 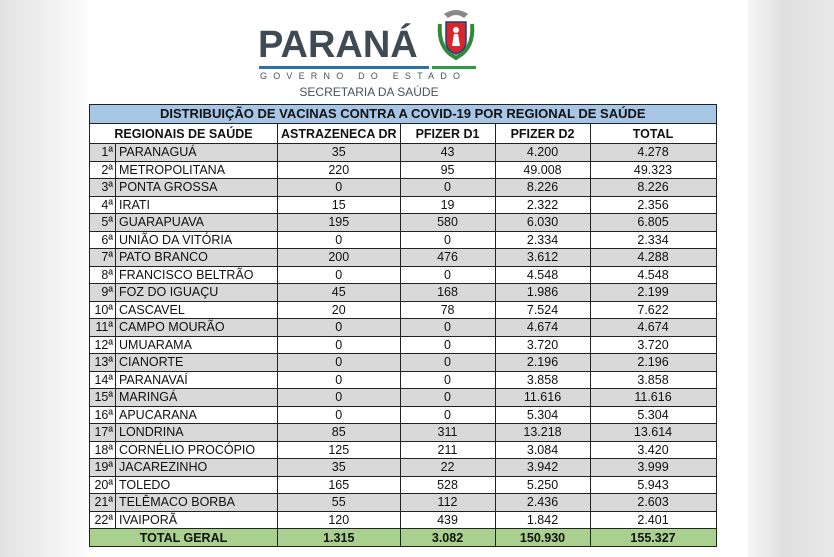 I want to click on pfizer-d2-value: 11.616, so click(x=542, y=397).